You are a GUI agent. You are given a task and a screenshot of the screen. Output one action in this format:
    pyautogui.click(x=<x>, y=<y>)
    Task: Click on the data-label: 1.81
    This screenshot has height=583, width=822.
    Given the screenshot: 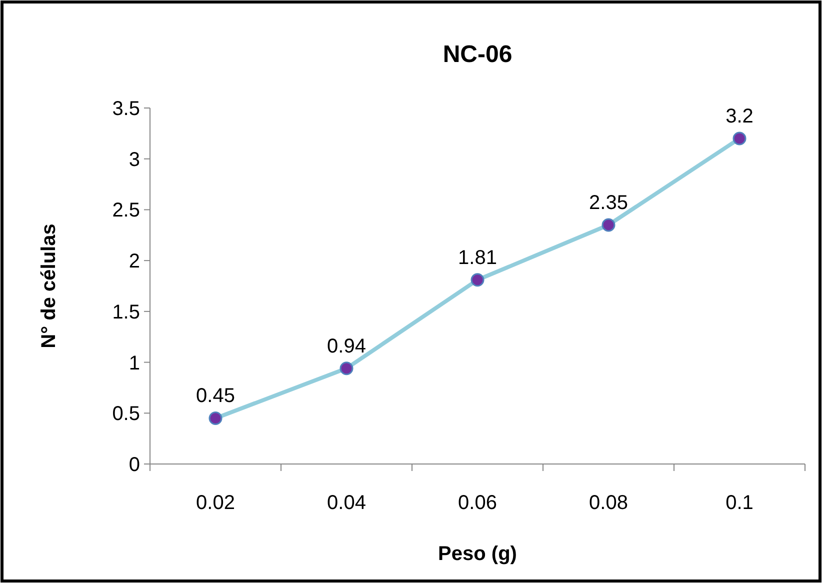 What is the action you would take?
    pyautogui.click(x=477, y=257)
    